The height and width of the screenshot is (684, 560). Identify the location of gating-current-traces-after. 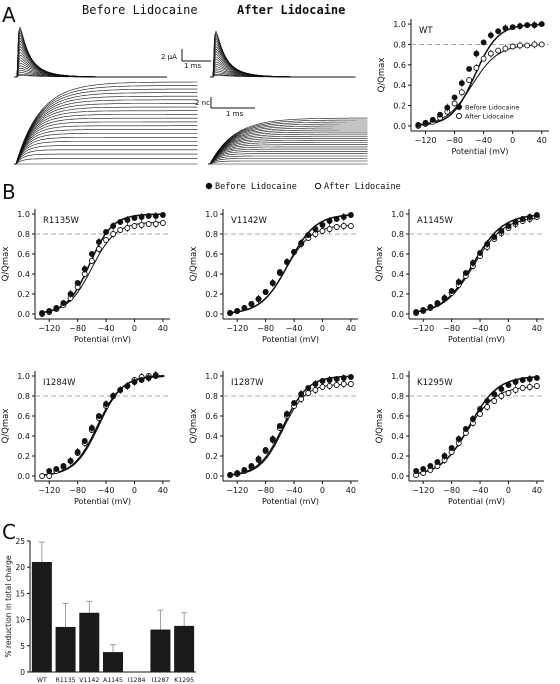
(283, 54).